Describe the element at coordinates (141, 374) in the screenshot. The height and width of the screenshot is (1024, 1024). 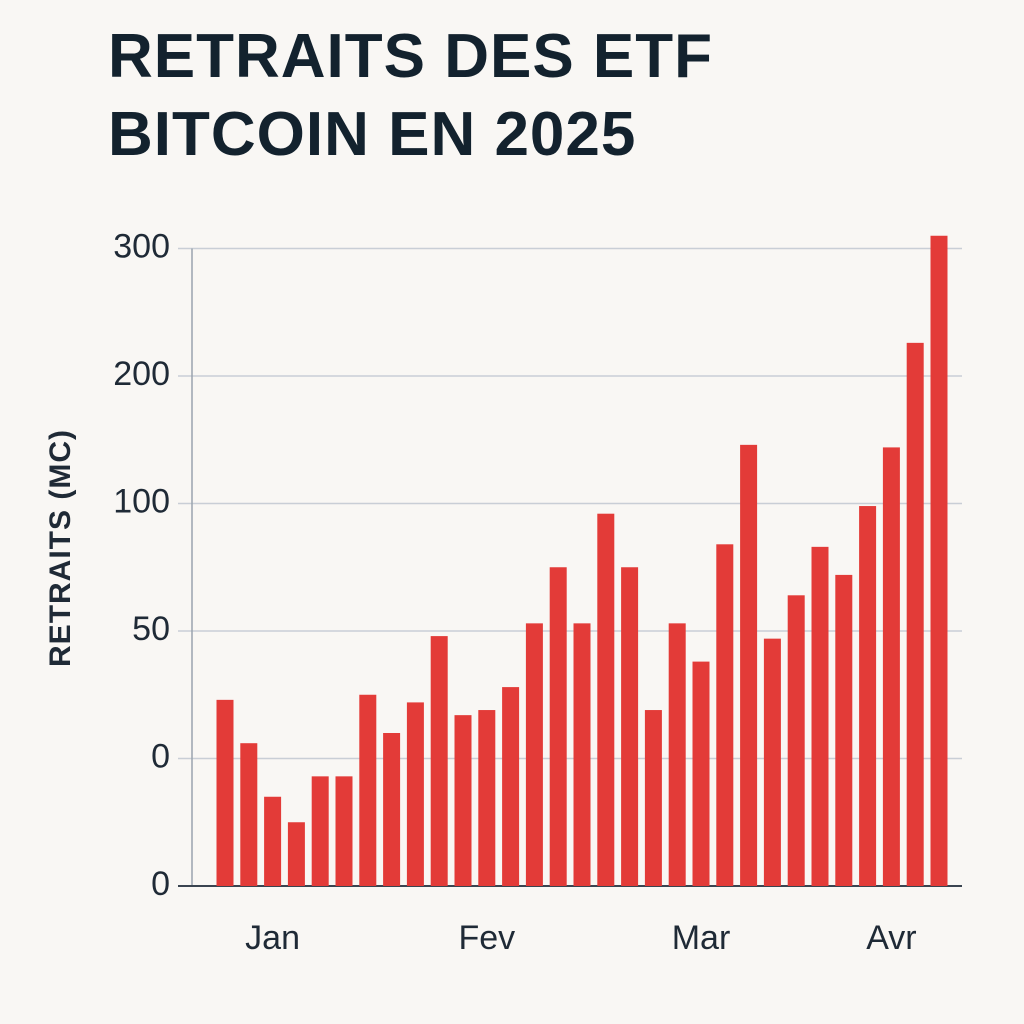
I see `y-tick-label: 200` at that location.